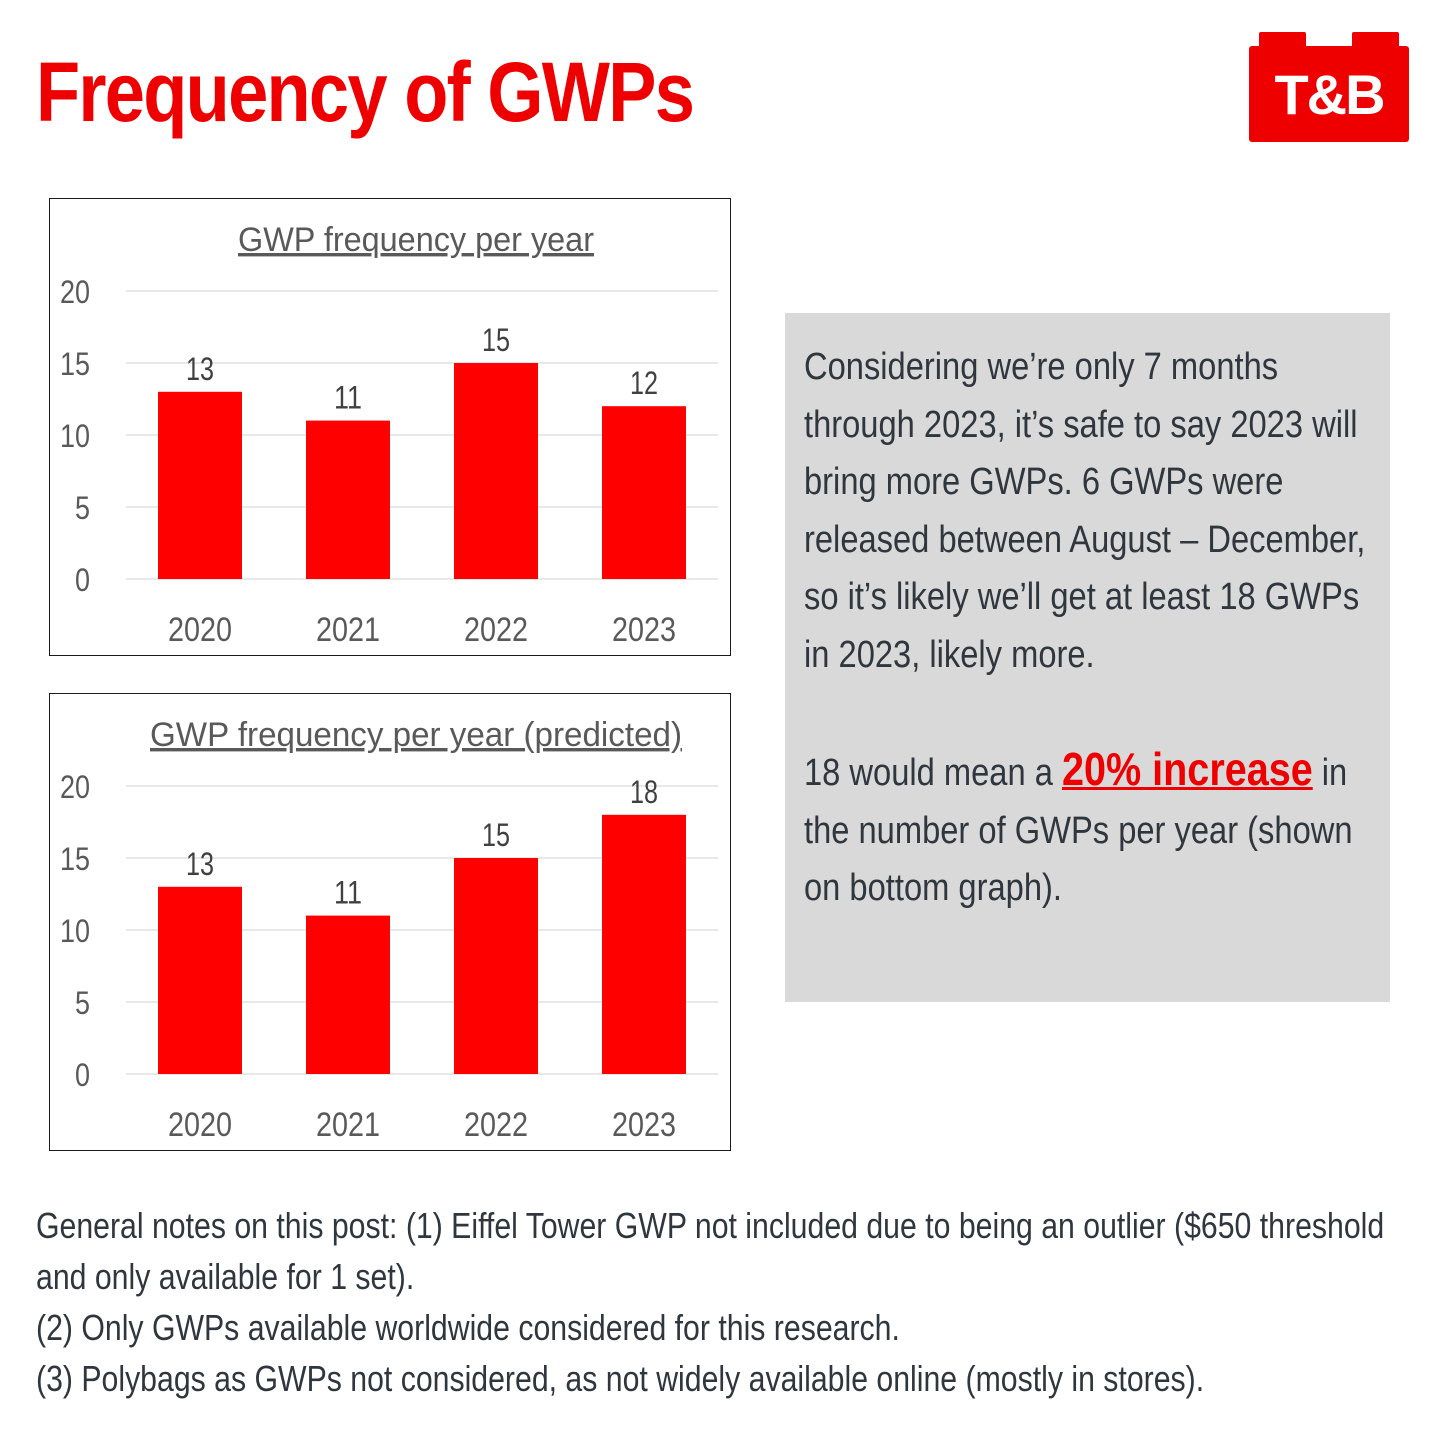 Image resolution: width=1440 pixels, height=1440 pixels. I want to click on brand-logo: T&B, so click(1329, 87).